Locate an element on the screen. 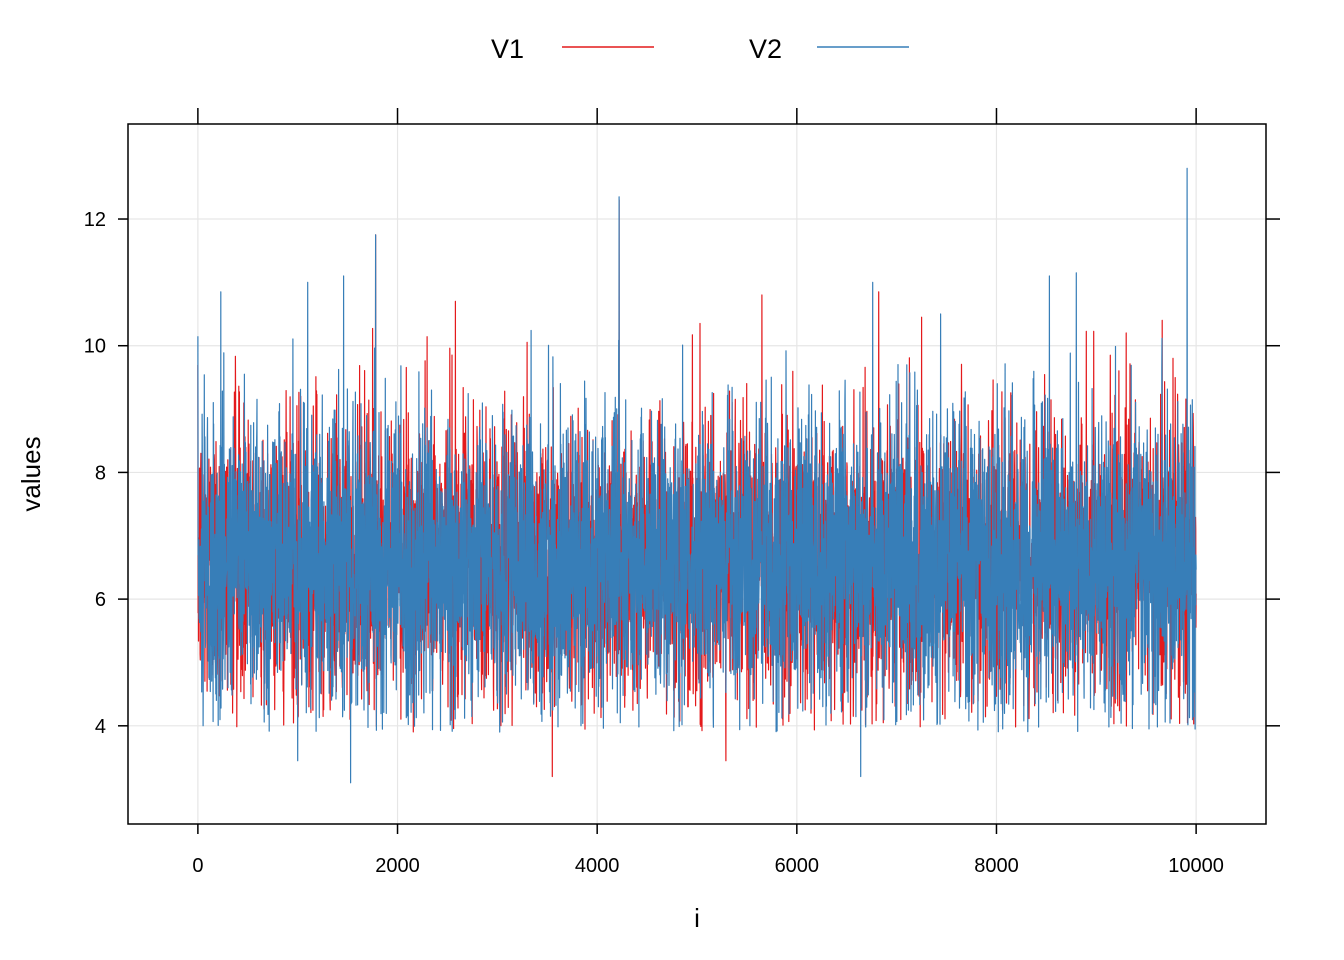 The height and width of the screenshot is (960, 1344). y-tick-label: 6 is located at coordinates (100, 600).